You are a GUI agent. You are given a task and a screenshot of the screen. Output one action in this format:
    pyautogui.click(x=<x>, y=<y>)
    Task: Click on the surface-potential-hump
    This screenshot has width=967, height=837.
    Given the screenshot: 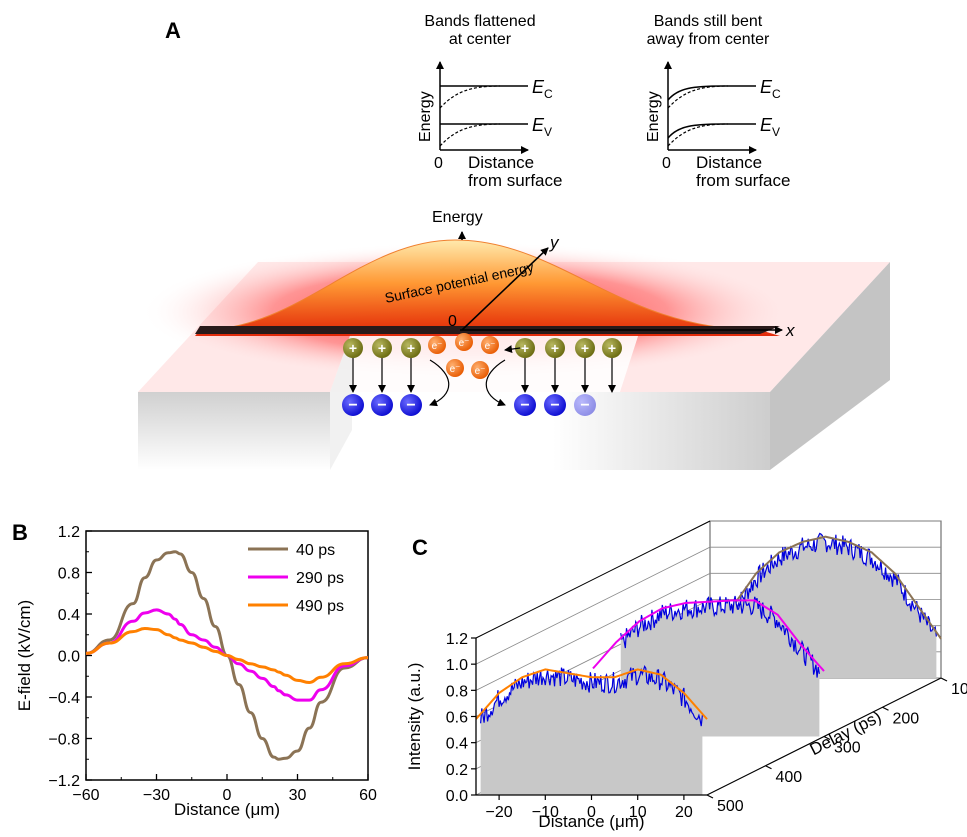 What is the action you would take?
    pyautogui.click(x=487, y=288)
    